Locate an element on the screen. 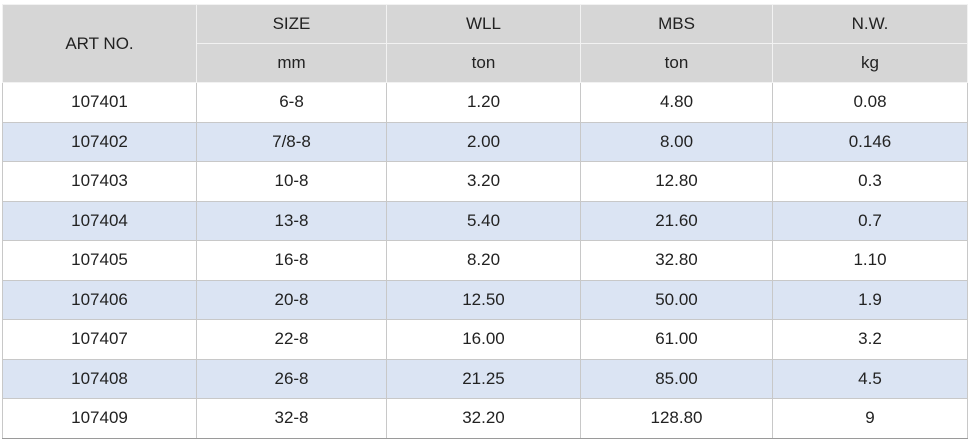 This screenshot has width=970, height=448. data-cell: 13-8 is located at coordinates (291, 220).